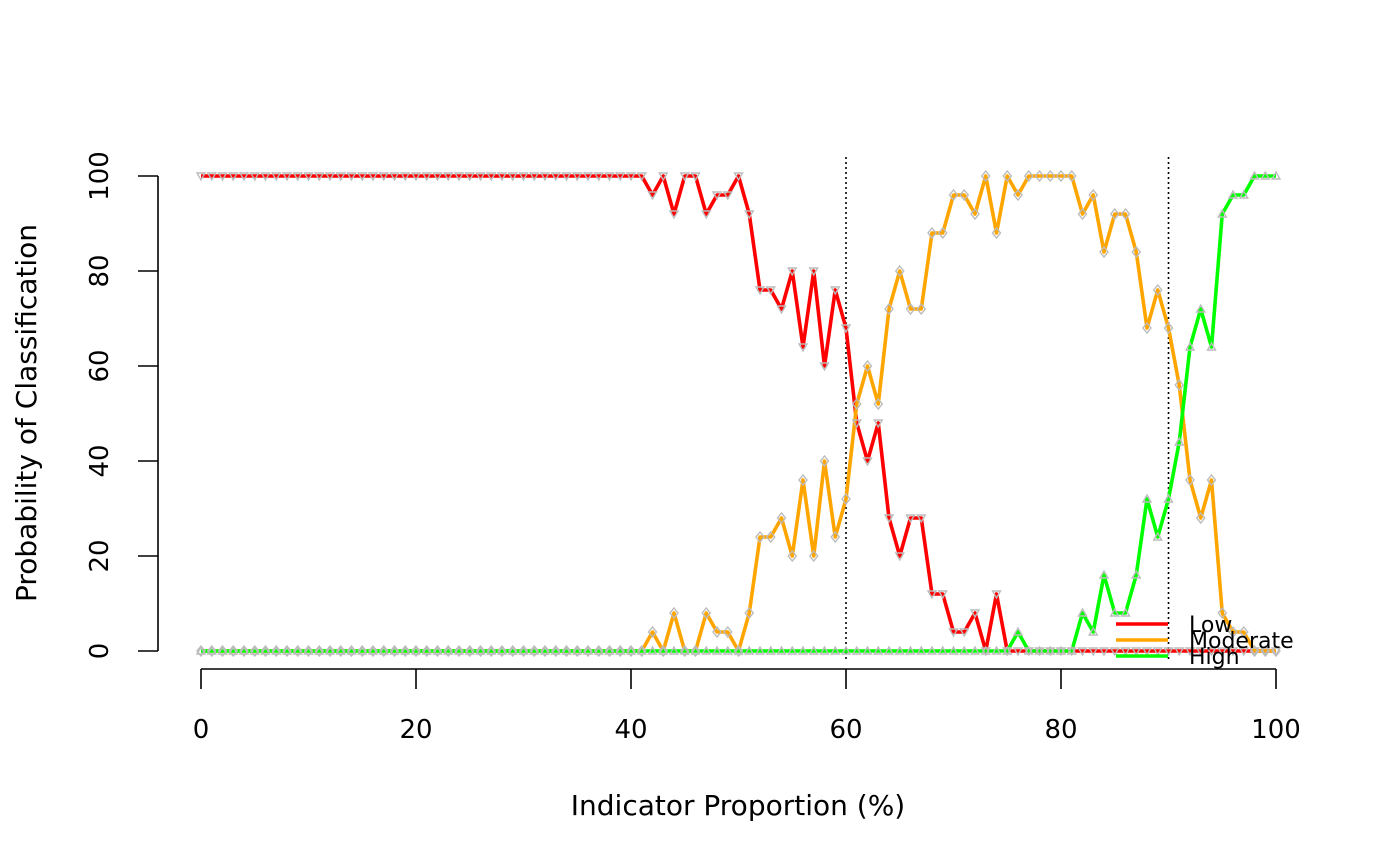  I want to click on y-tick-label-4: 80, so click(100, 270).